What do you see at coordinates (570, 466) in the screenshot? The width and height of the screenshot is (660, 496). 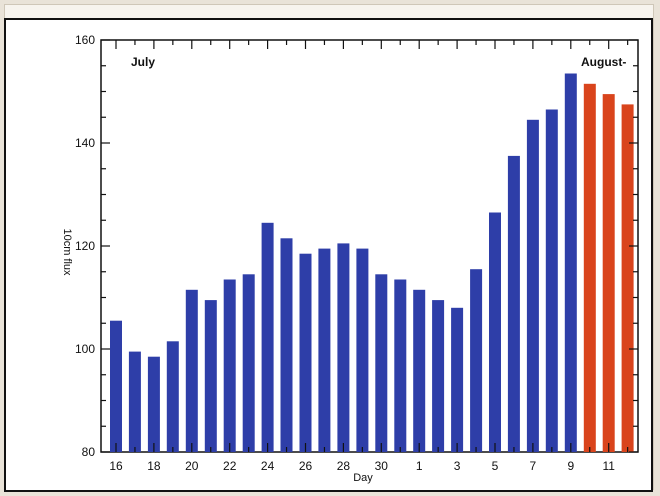 I see `x-tick-label: 9` at bounding box center [570, 466].